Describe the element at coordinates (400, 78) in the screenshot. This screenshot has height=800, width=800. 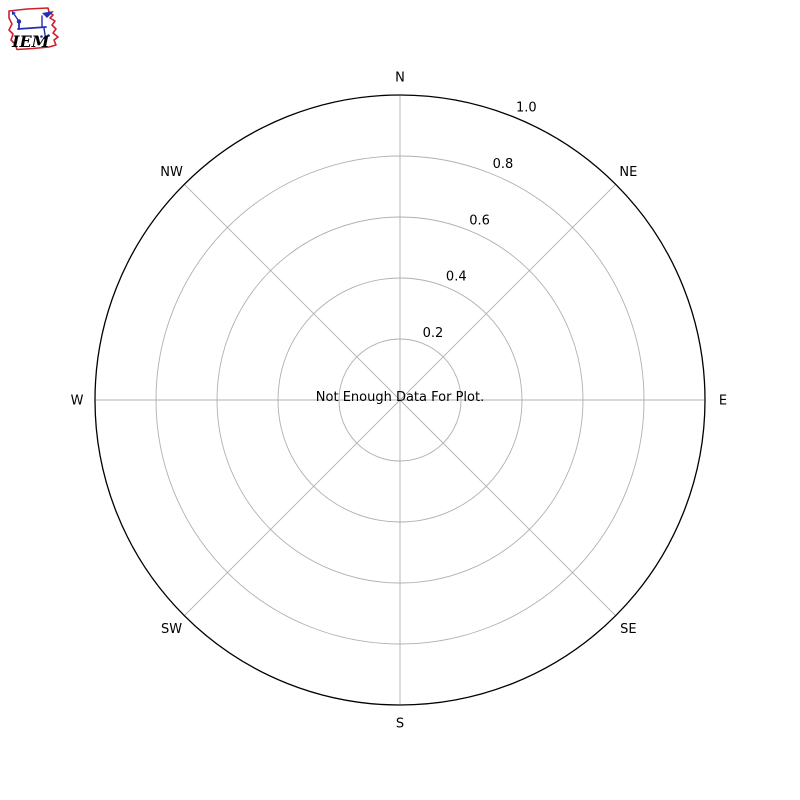
I see `direction-label: N` at that location.